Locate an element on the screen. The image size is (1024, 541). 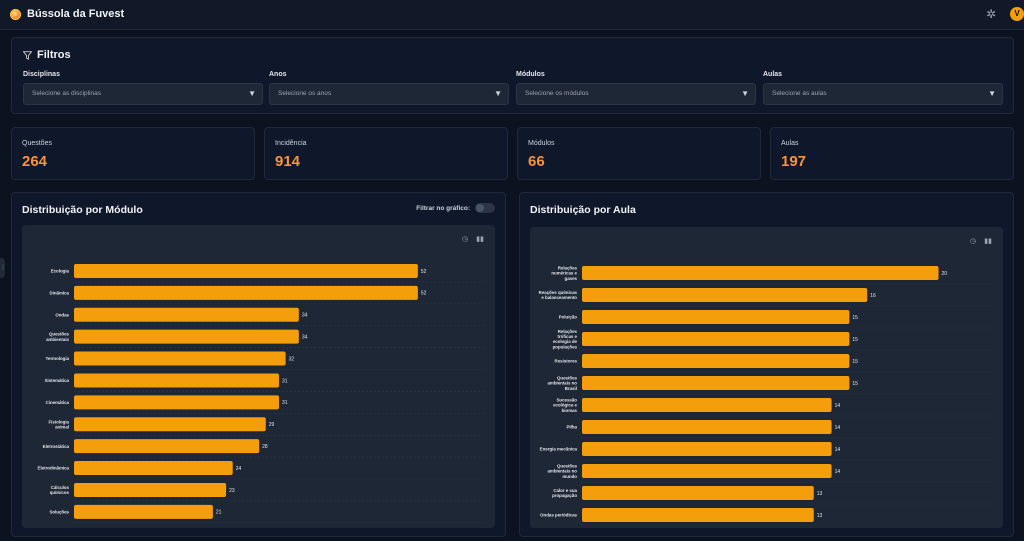
stat-card-modulos: Módulos 66 is located at coordinates (639, 153).